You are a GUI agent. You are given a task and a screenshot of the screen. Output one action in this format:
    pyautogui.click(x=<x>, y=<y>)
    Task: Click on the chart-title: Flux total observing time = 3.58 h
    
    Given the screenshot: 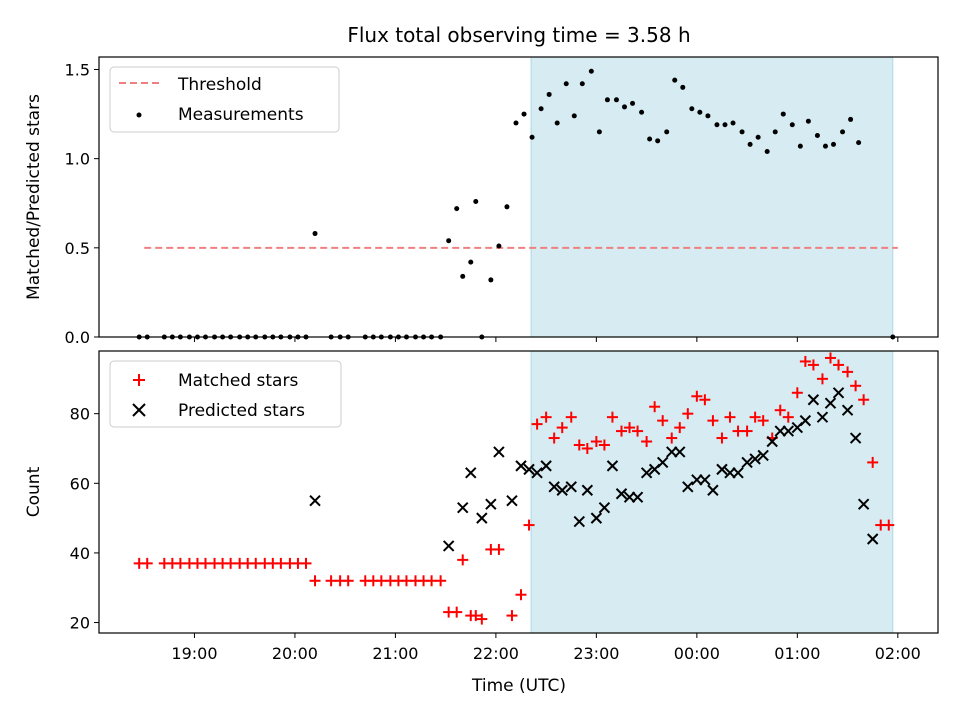 What is the action you would take?
    pyautogui.click(x=518, y=35)
    